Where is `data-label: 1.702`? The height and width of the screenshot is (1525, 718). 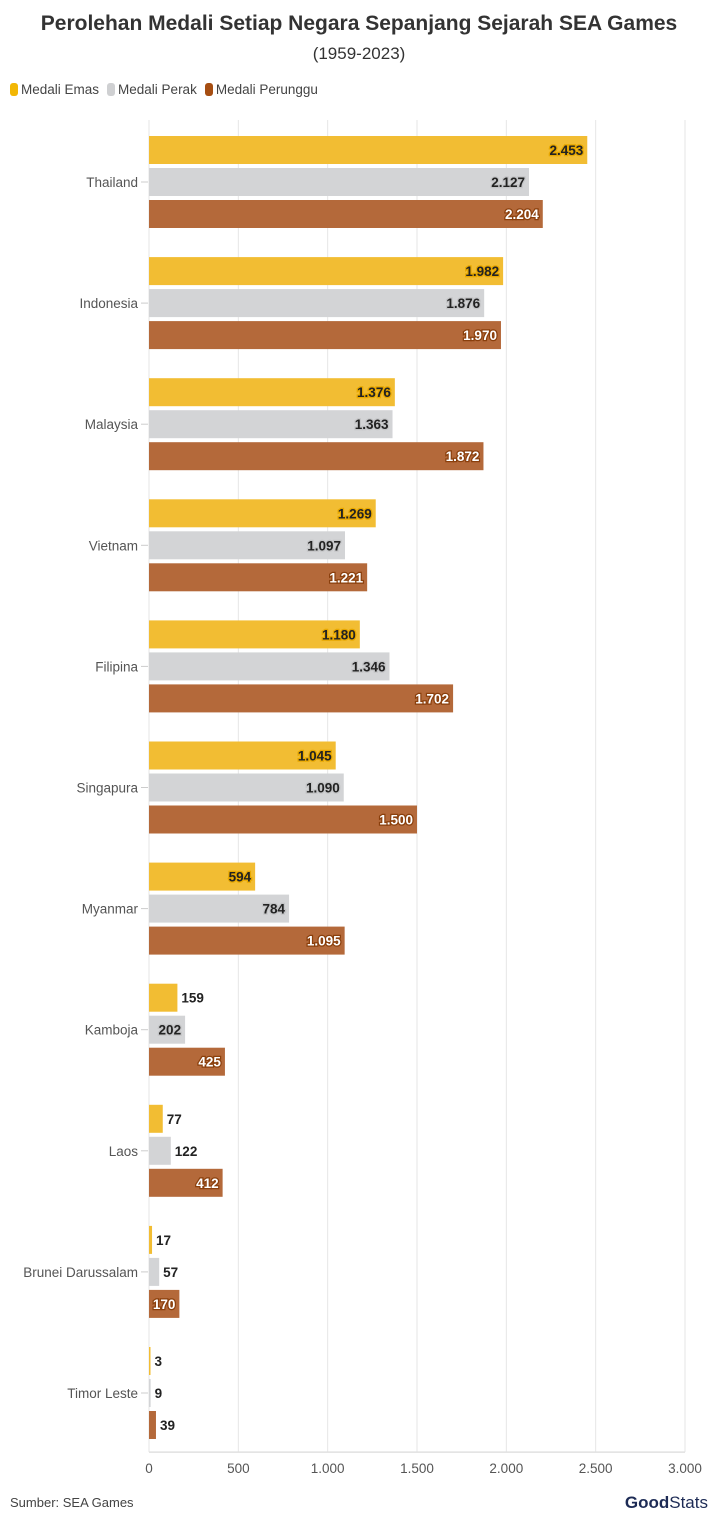
data-label: 1.702 is located at coordinates (432, 698).